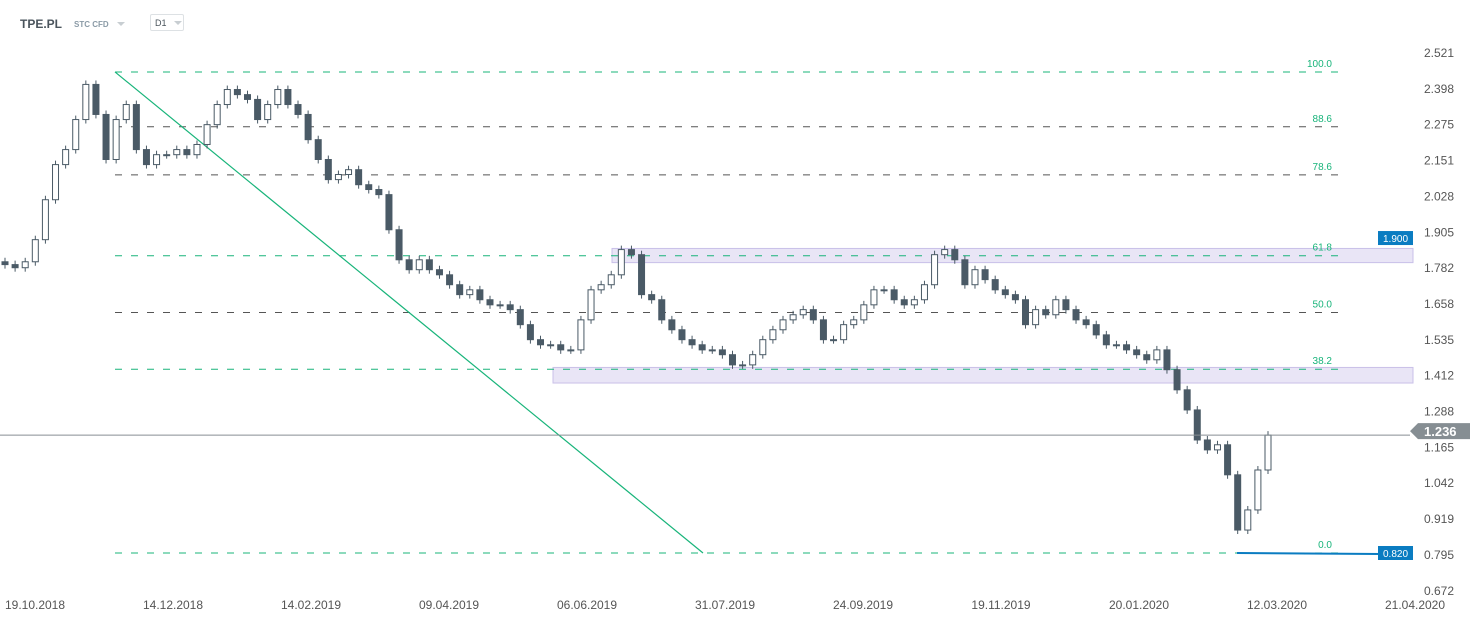 The width and height of the screenshot is (1482, 622). What do you see at coordinates (1439, 268) in the screenshot?
I see `y-tick-label: 1.782` at bounding box center [1439, 268].